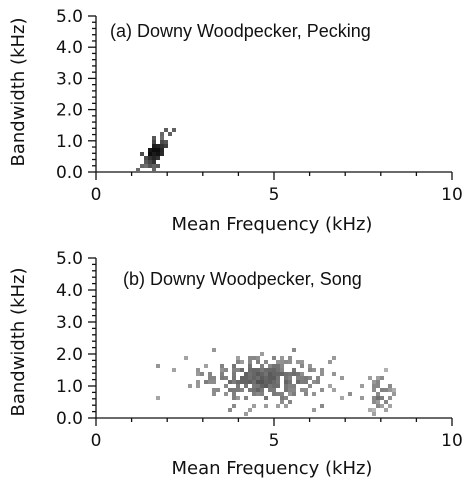 The width and height of the screenshot is (465, 486). Describe the element at coordinates (18, 341) in the screenshot. I see `panel-b-ylabel: Bandwidth (kHz)` at that location.